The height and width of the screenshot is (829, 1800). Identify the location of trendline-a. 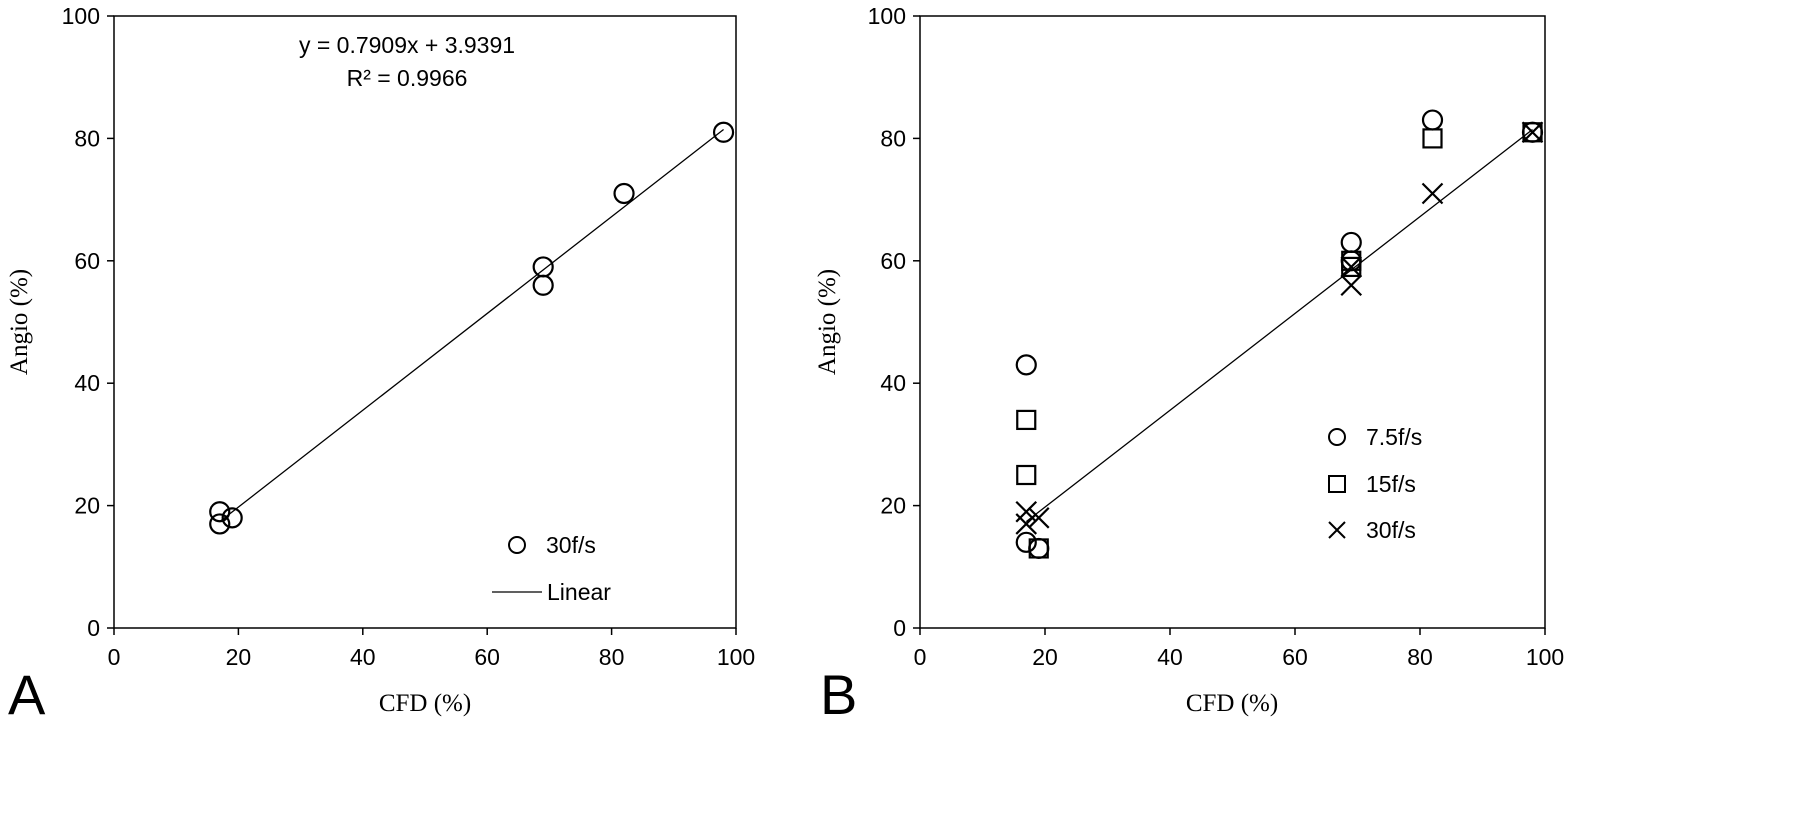
(471, 326).